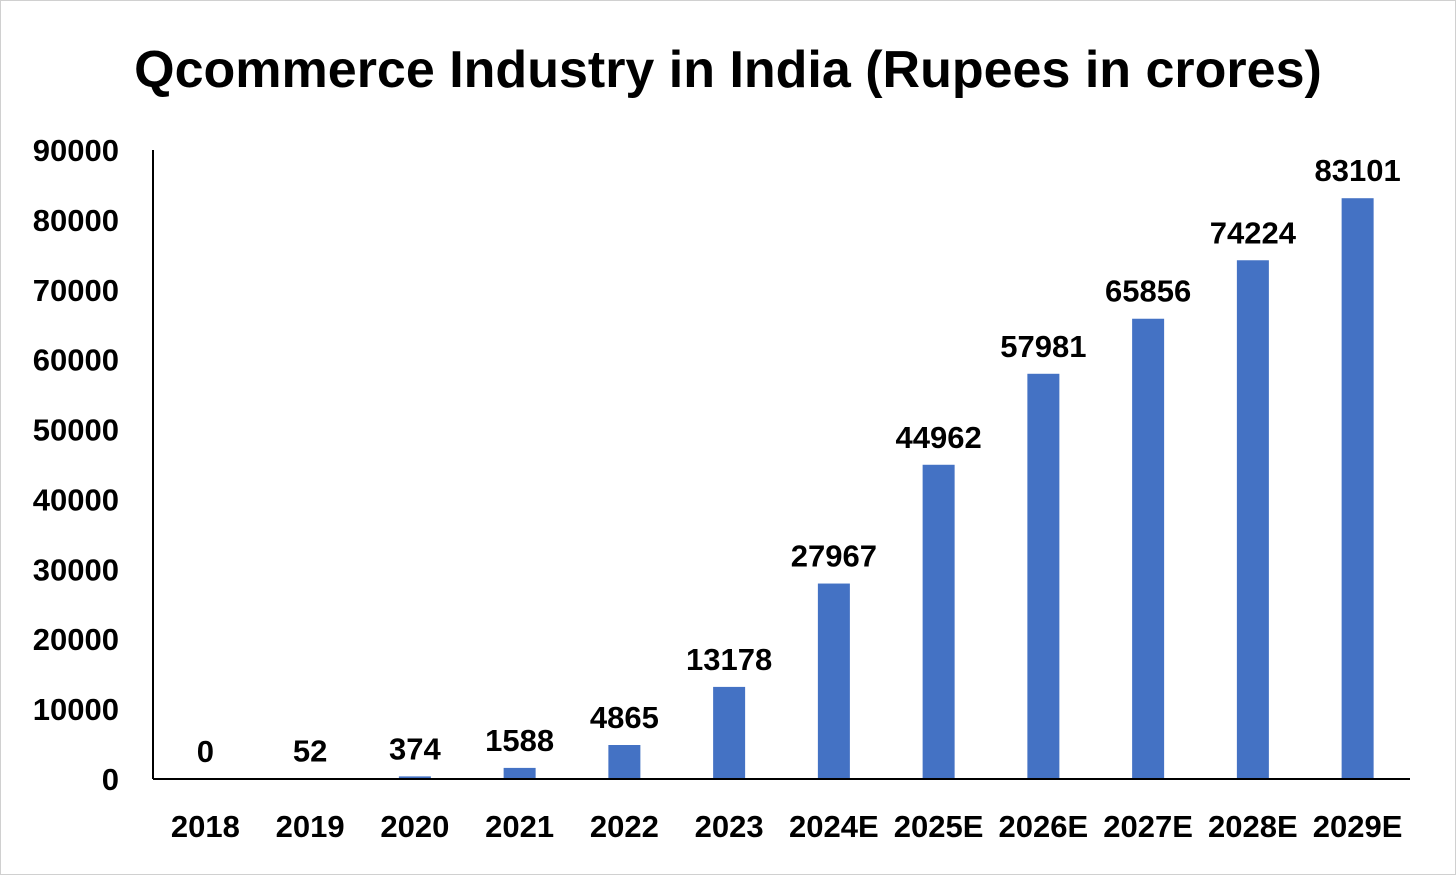 This screenshot has width=1456, height=875. I want to click on x-tick-label: 2027E, so click(1148, 826).